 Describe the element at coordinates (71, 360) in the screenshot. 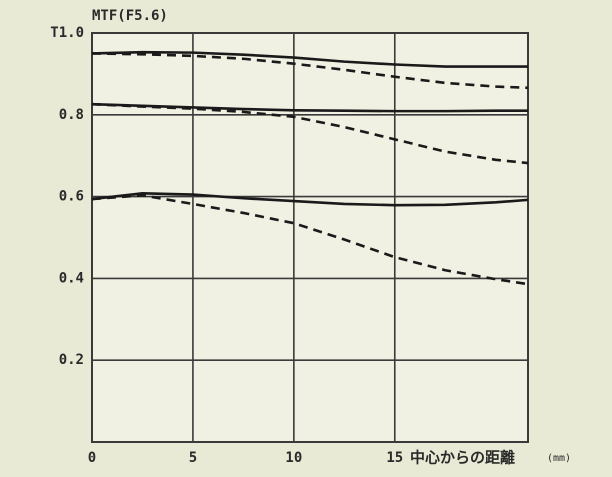

I see `y-tick-label: 0.2` at that location.